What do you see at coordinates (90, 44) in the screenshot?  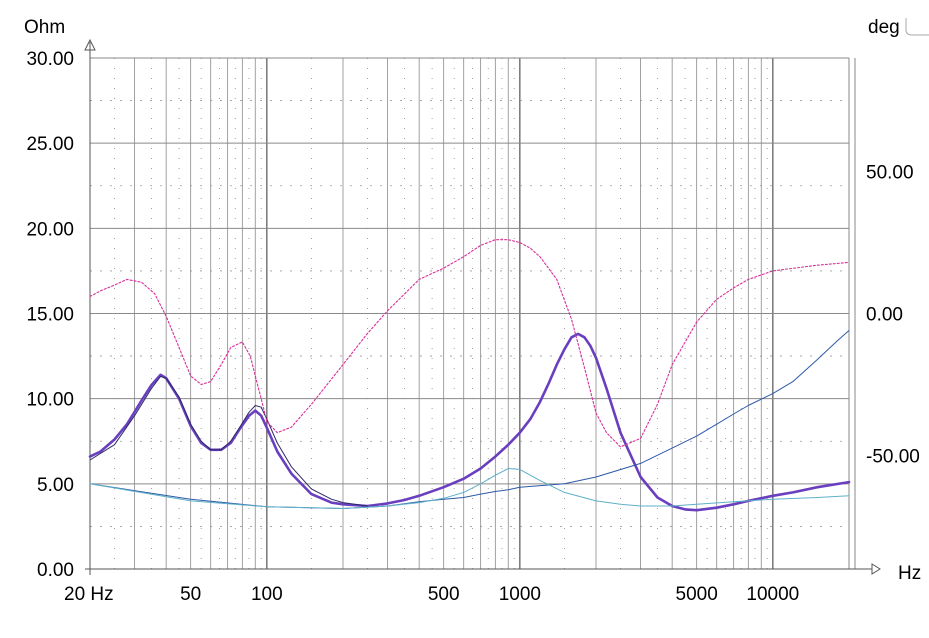 I see `y-axis-arrow` at bounding box center [90, 44].